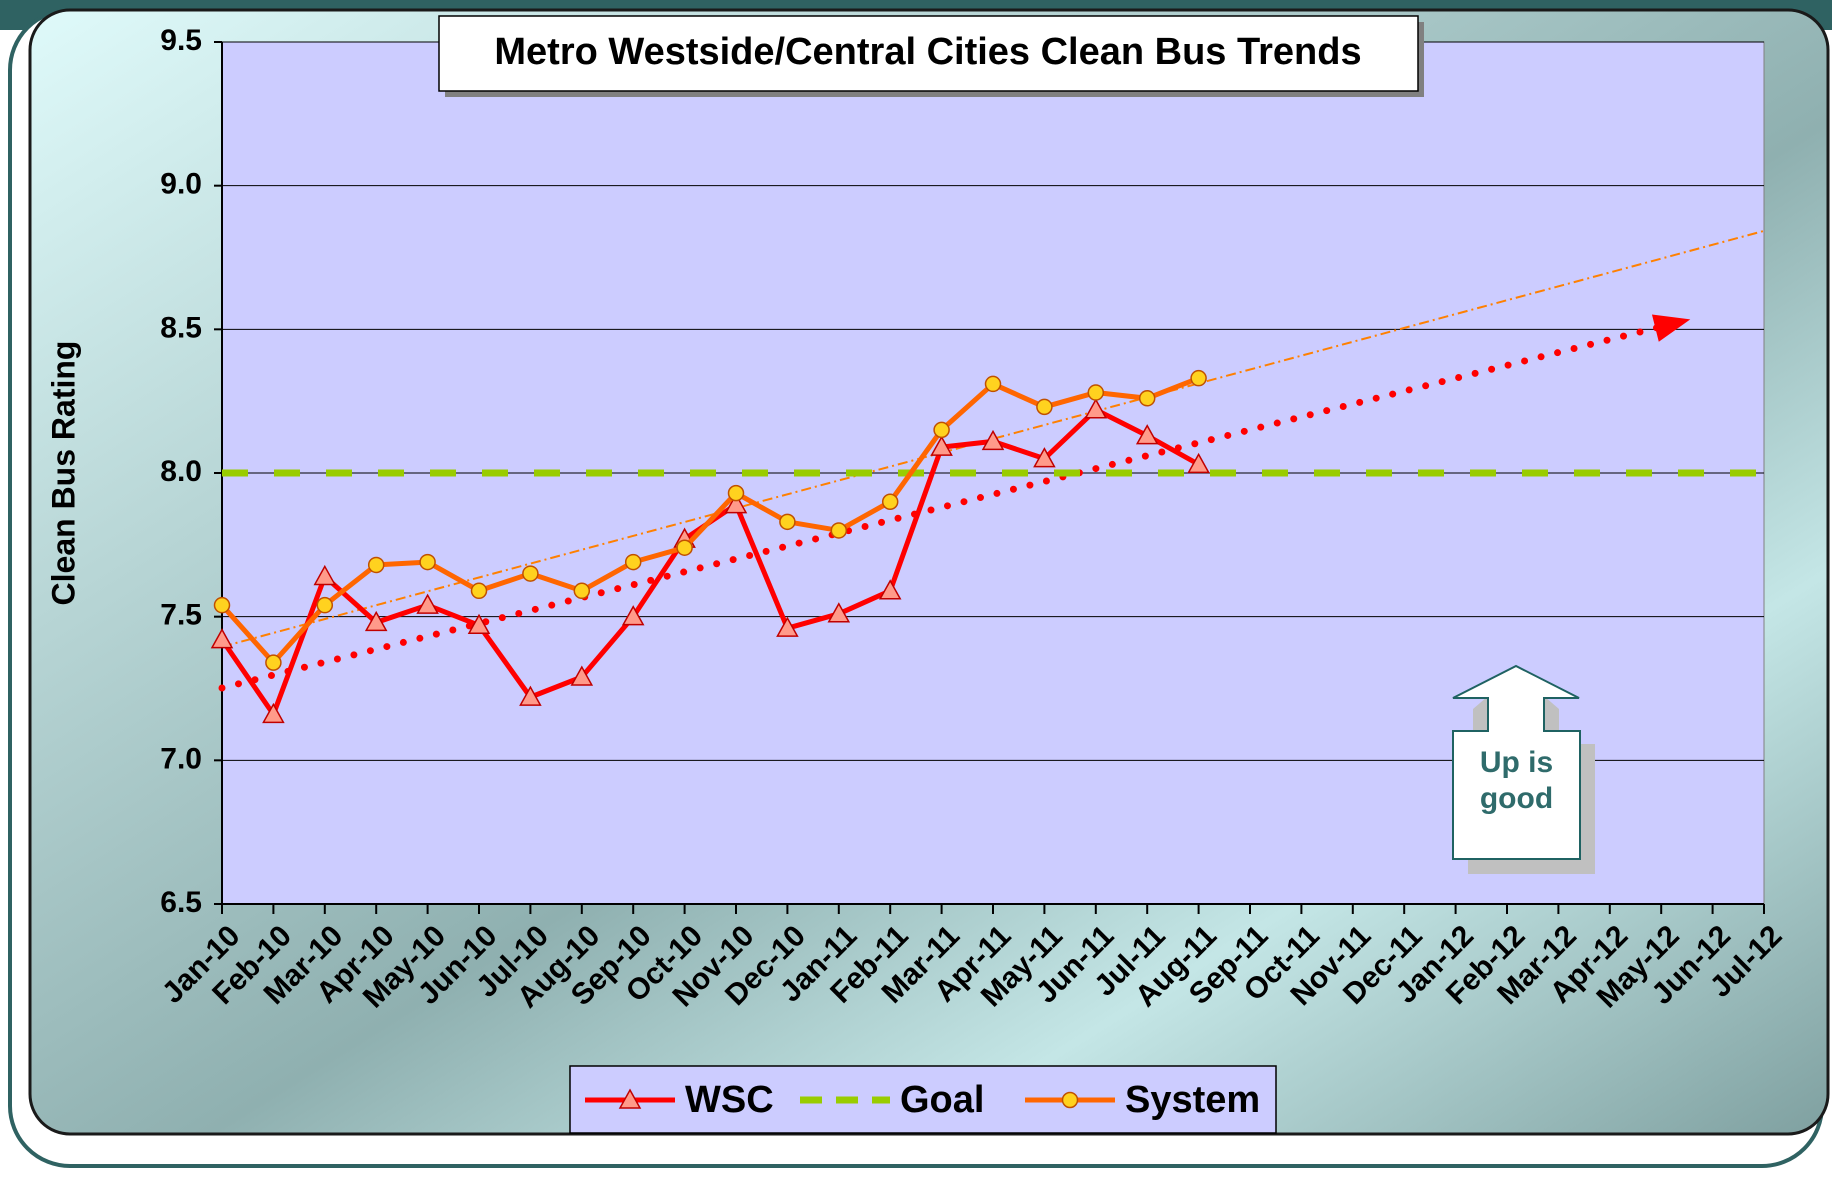 The image size is (1832, 1181). What do you see at coordinates (181, 615) in the screenshot?
I see `y-tick-label: 7.5` at bounding box center [181, 615].